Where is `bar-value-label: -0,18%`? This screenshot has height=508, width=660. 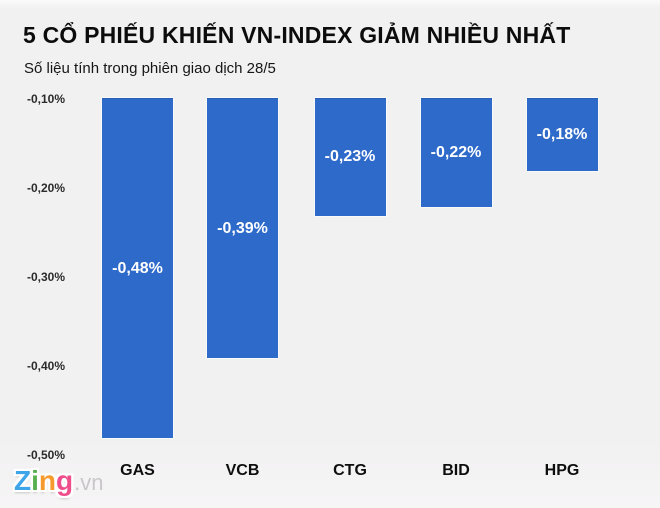 bar-value-label: -0,18% is located at coordinates (562, 135).